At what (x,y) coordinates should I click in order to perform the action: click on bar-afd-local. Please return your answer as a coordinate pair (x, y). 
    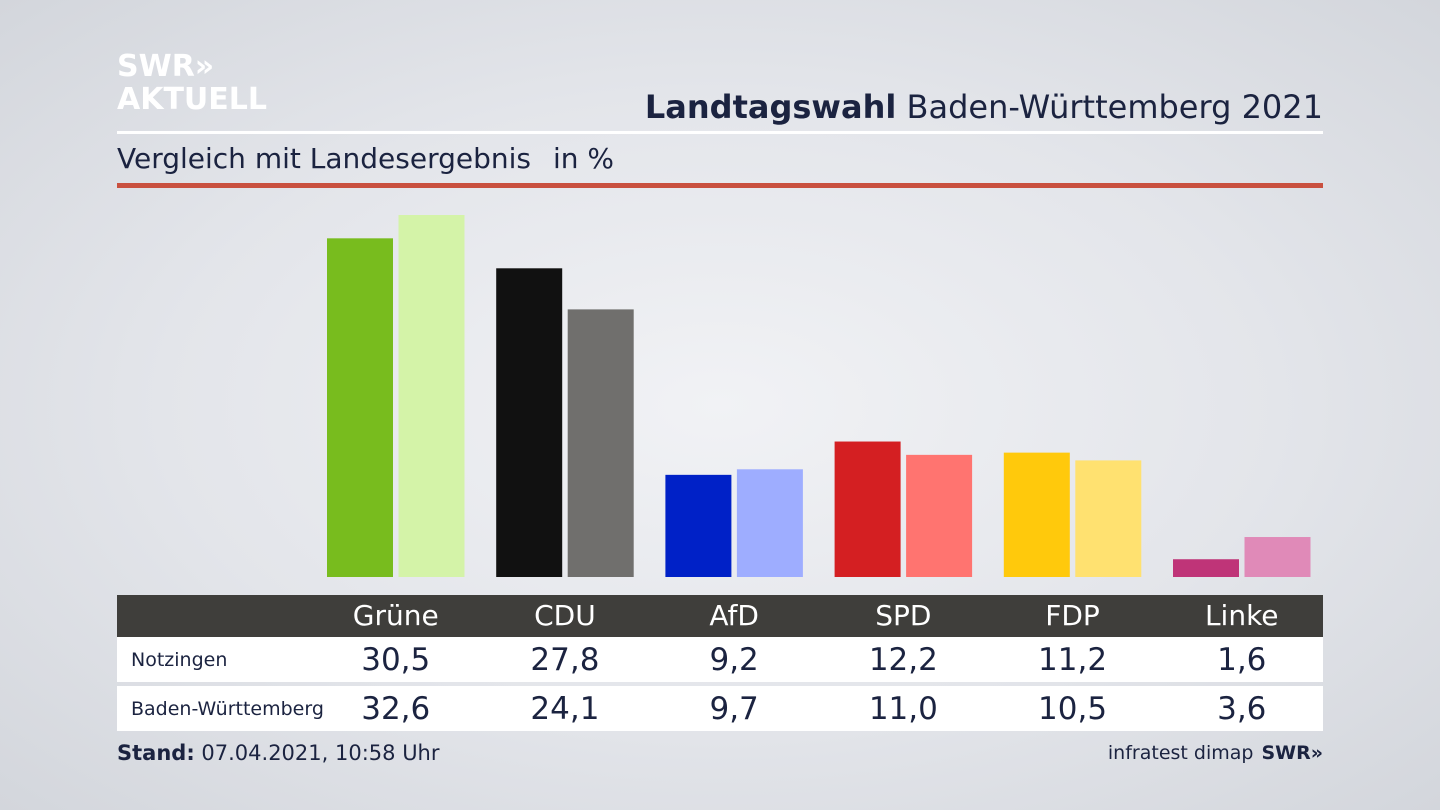
    Looking at the image, I should click on (698, 525).